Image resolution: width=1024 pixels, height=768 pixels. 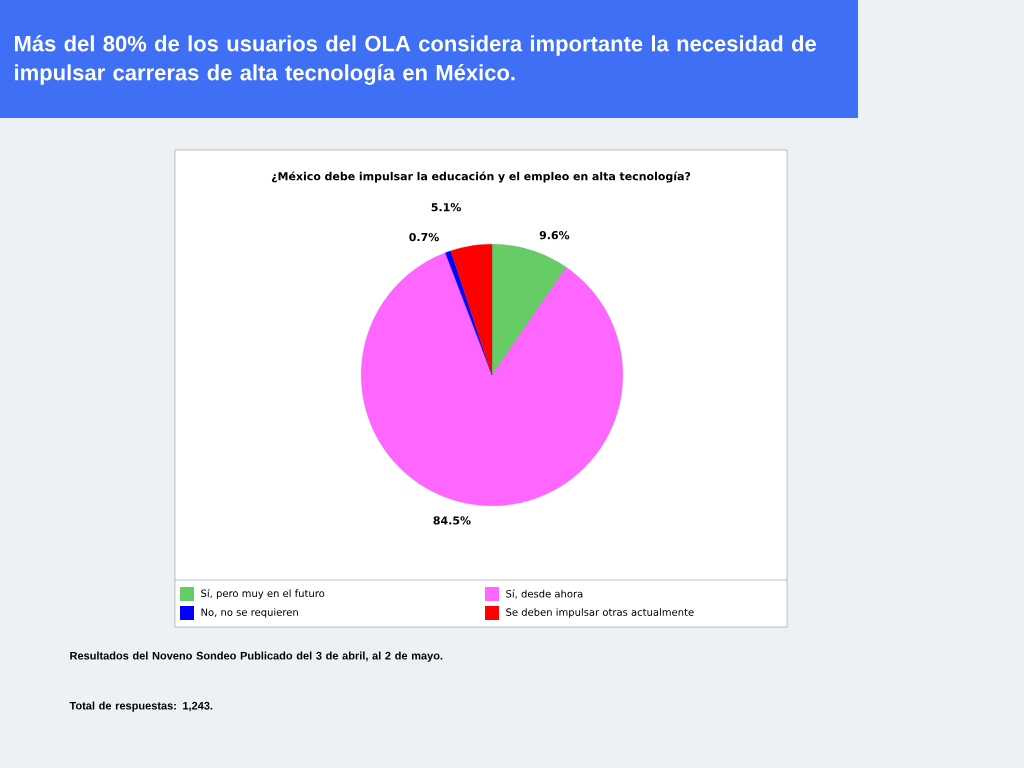 What do you see at coordinates (263, 594) in the screenshot?
I see `legend-label: Sí, pero muy en el futuro` at bounding box center [263, 594].